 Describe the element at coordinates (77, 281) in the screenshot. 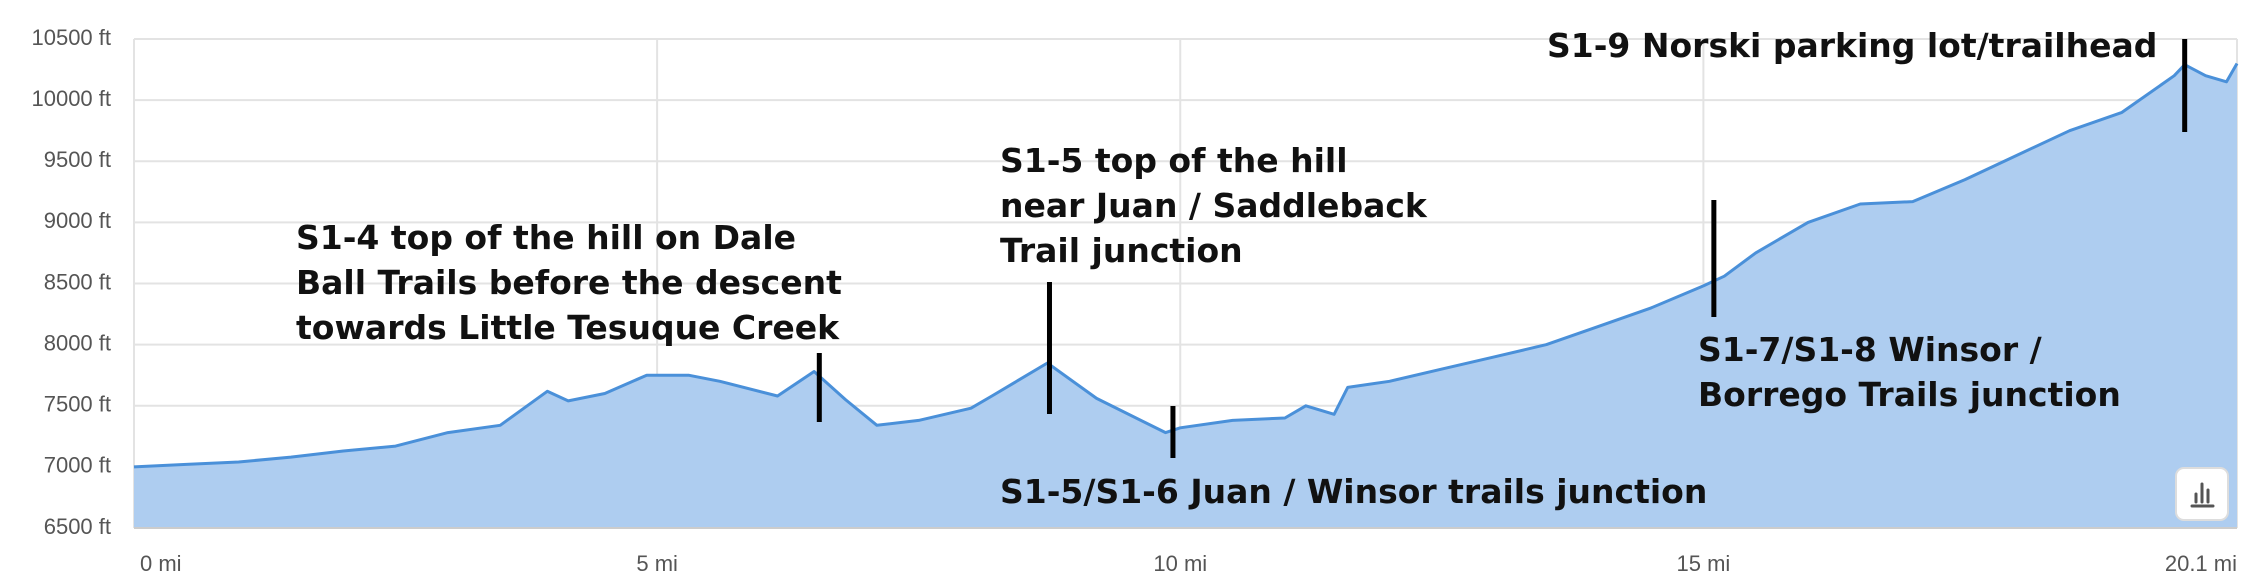

I see `y-tick-label: 8500 ft` at that location.